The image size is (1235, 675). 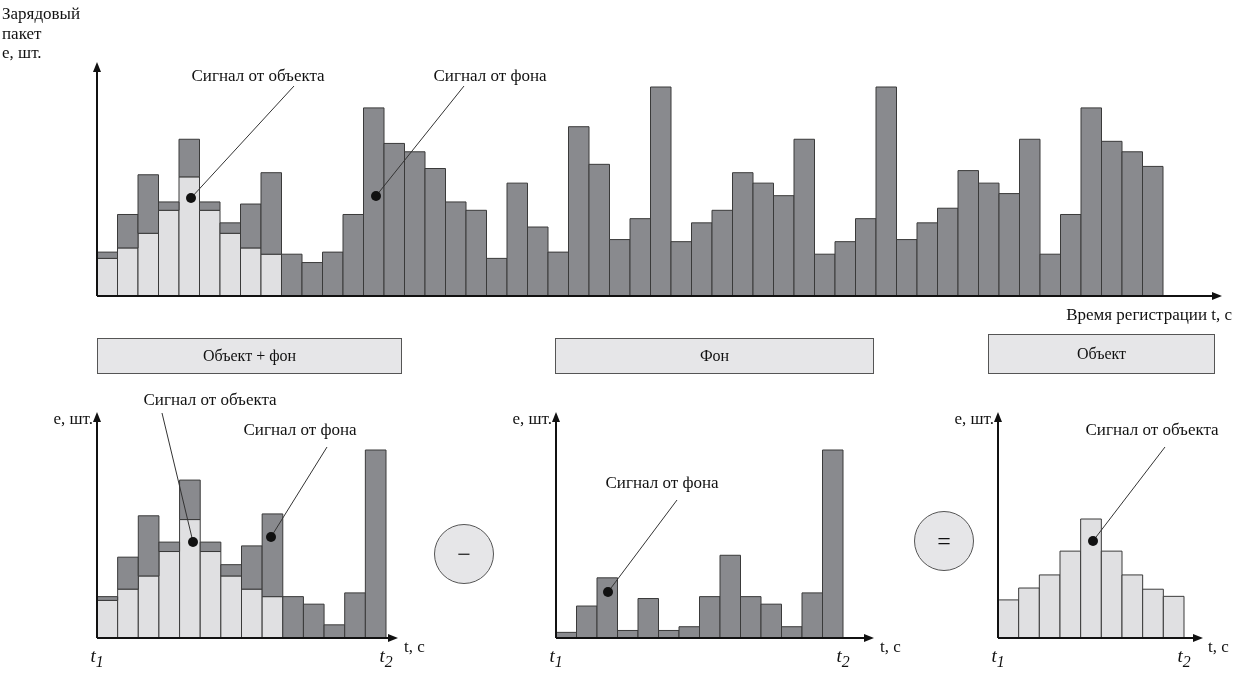 What do you see at coordinates (249, 356) in the screenshot?
I see `chart-title: Объект + фон` at bounding box center [249, 356].